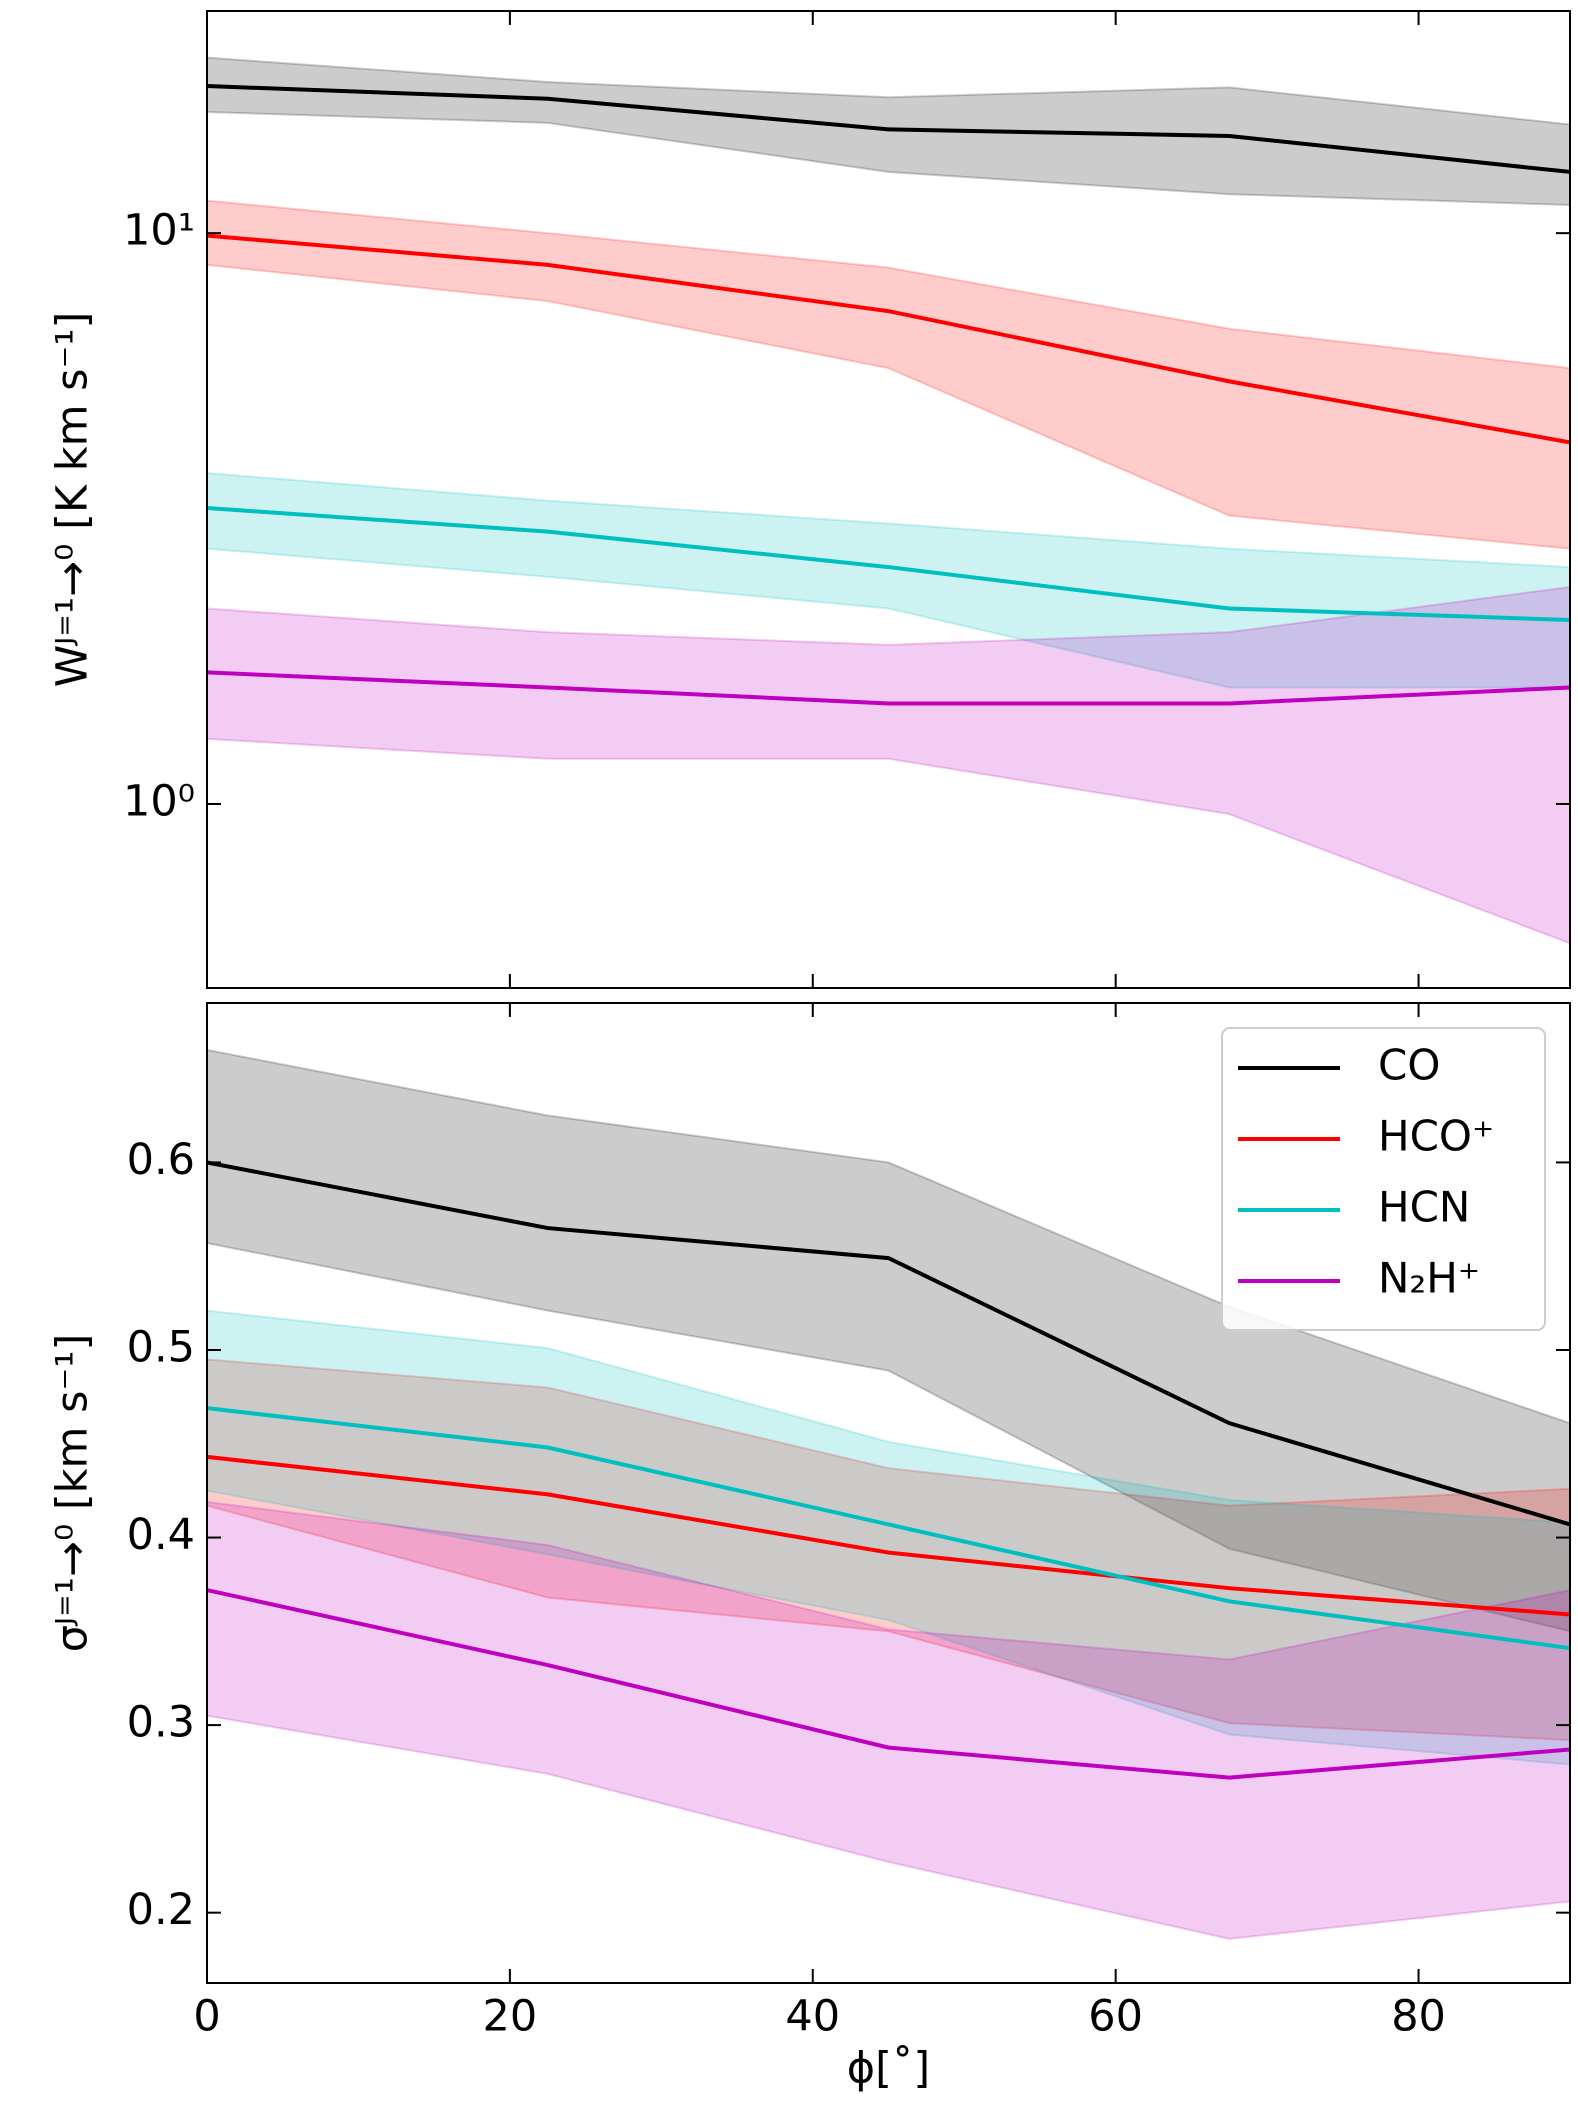  I want to click on y-tick-label: 0.3, so click(161, 1723).